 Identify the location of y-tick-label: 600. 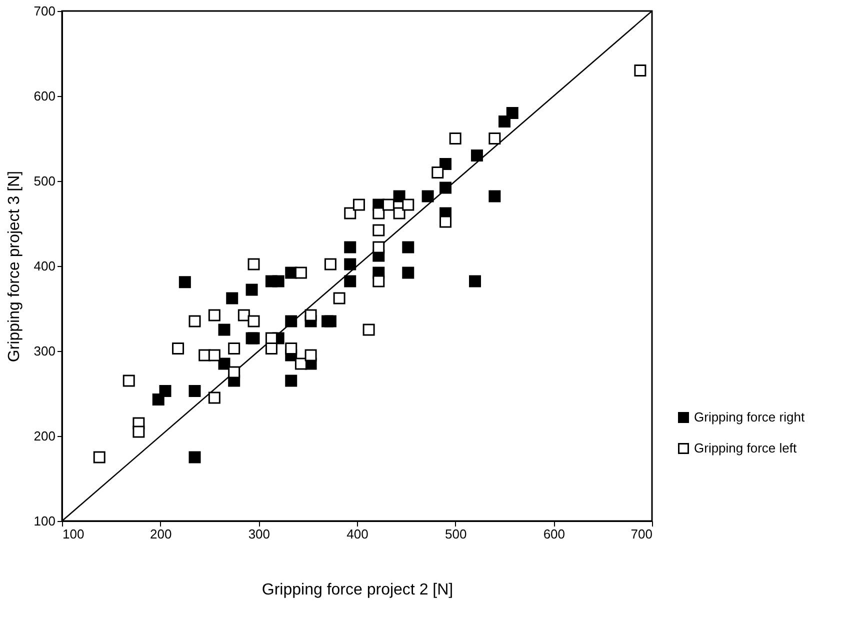
(45, 96).